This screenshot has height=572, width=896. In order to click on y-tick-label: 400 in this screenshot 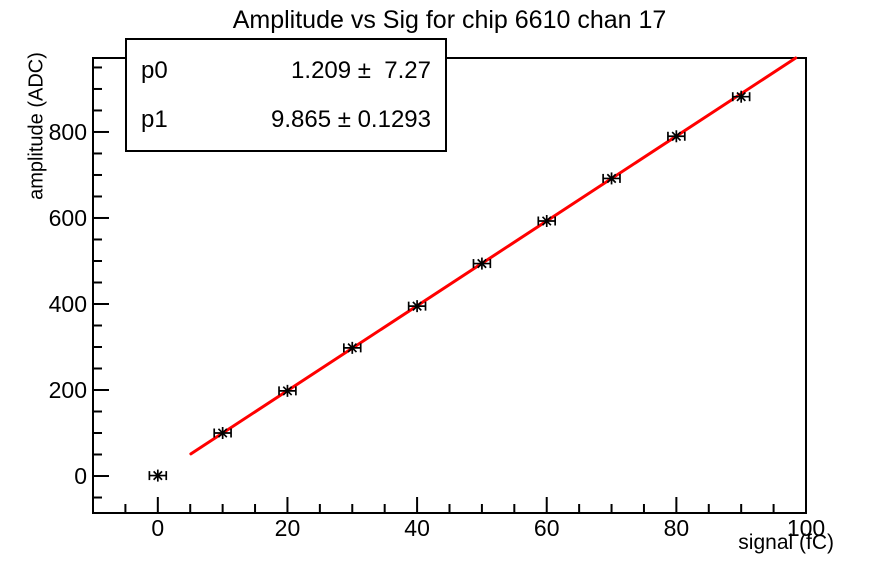, I will do `click(68, 304)`.